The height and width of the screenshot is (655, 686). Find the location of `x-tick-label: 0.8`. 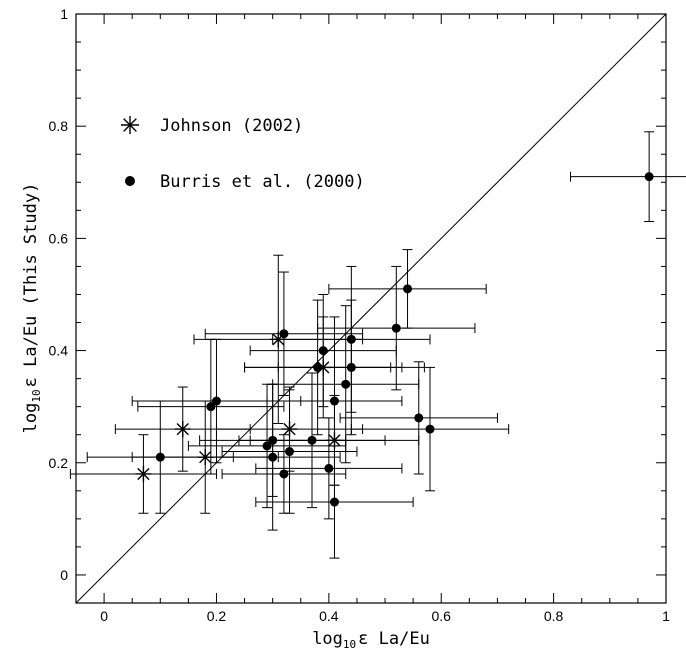

x-tick-label: 0.8 is located at coordinates (554, 616).